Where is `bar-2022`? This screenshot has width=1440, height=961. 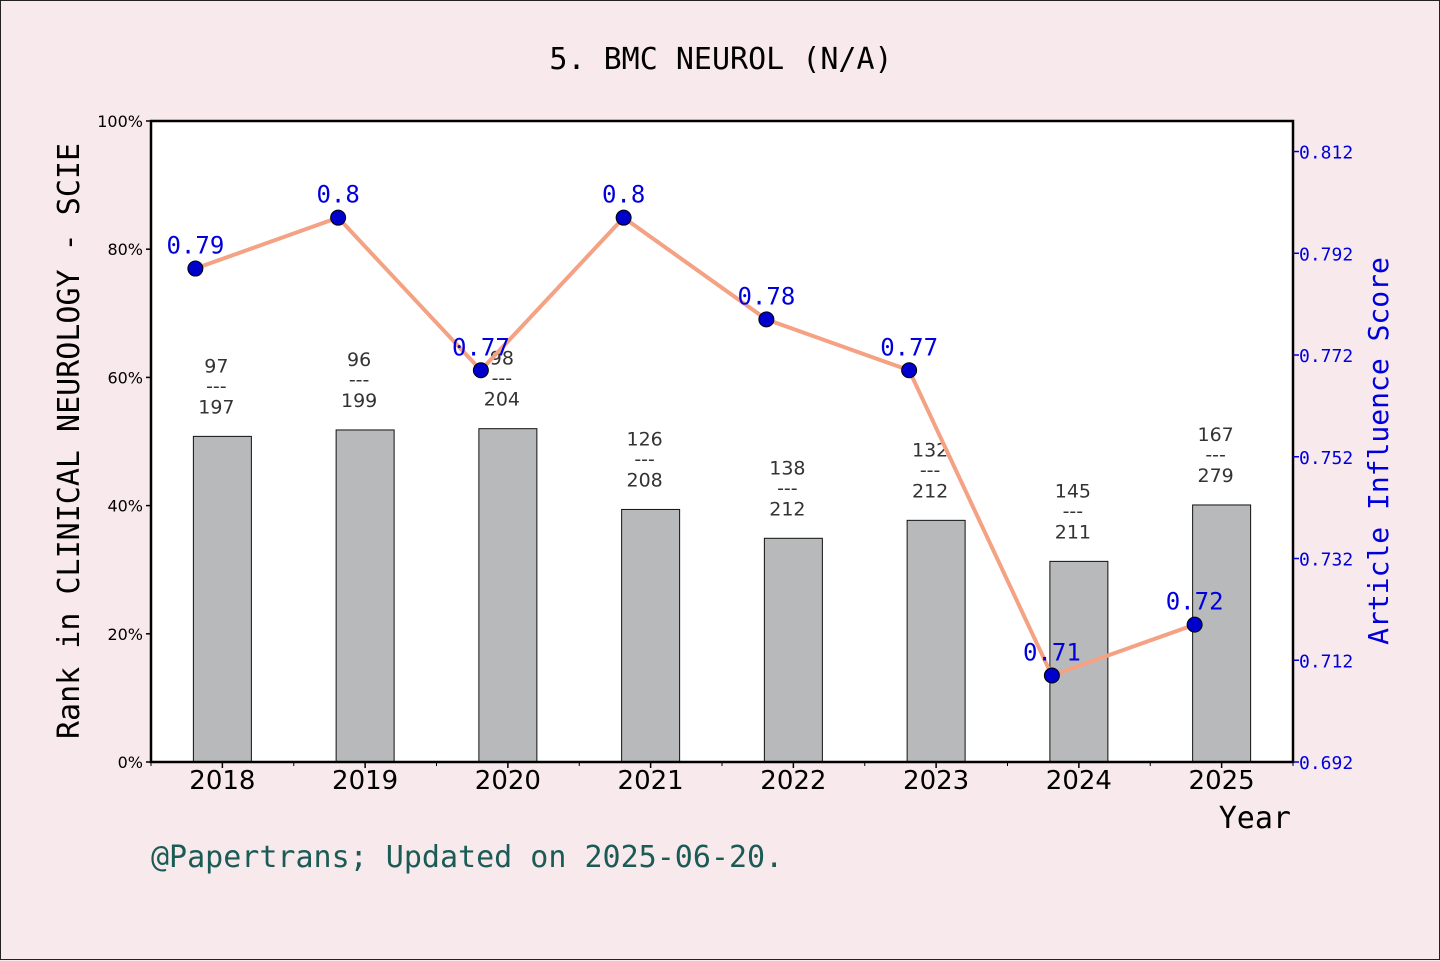 bar-2022 is located at coordinates (793, 650).